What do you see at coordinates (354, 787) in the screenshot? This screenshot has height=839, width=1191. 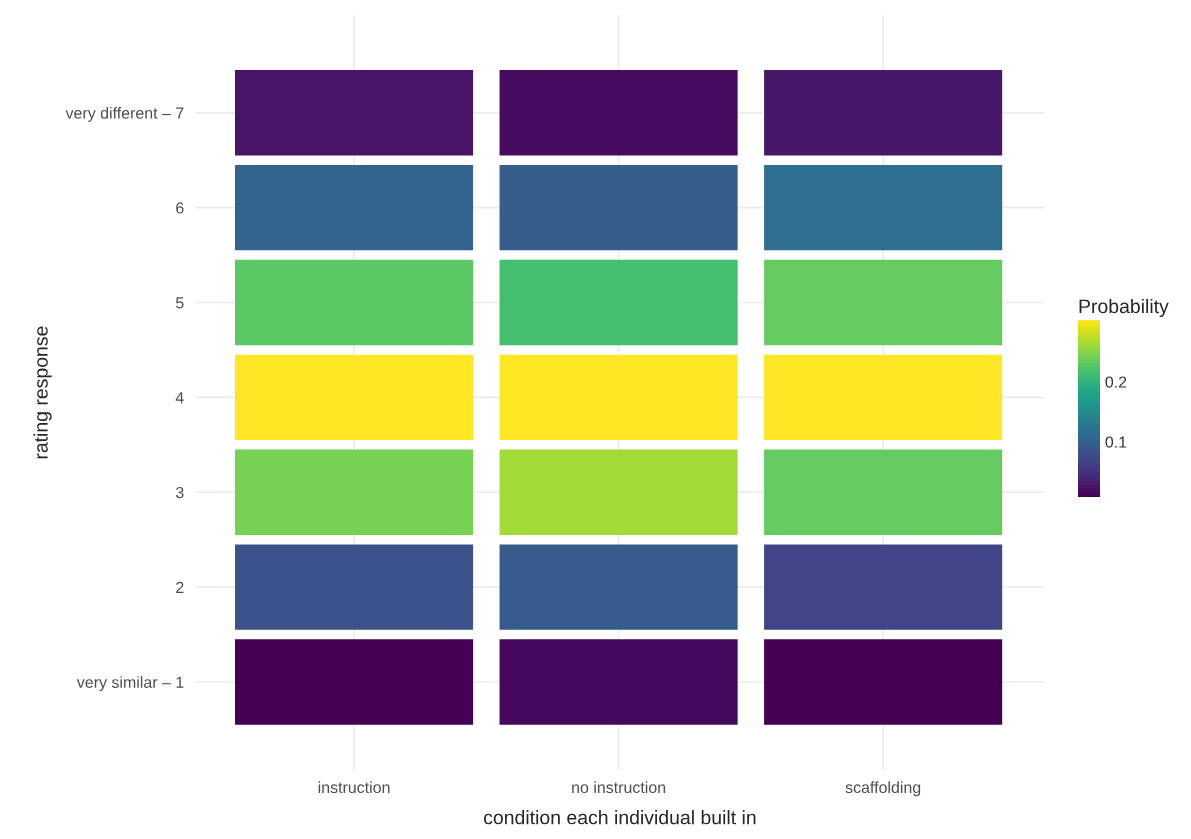 I see `x-tick-label: instruction` at bounding box center [354, 787].